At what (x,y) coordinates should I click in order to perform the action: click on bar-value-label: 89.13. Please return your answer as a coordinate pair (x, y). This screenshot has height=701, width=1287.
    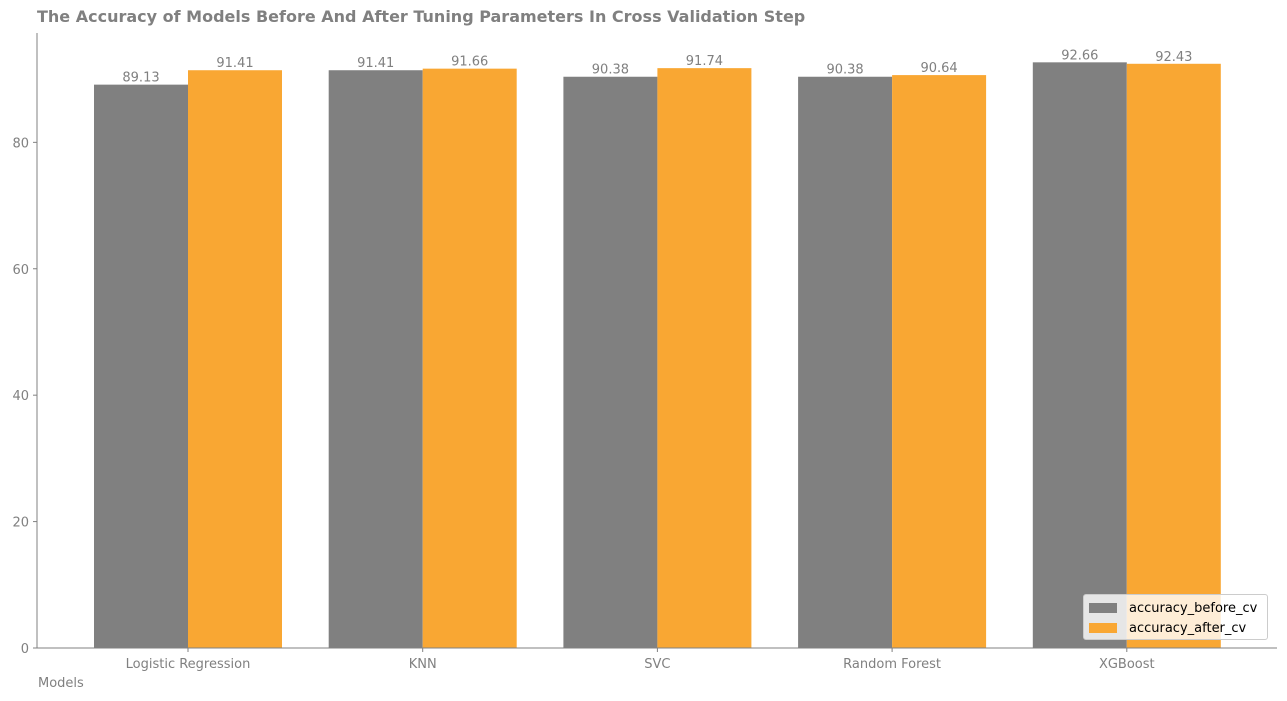
    Looking at the image, I should click on (140, 78).